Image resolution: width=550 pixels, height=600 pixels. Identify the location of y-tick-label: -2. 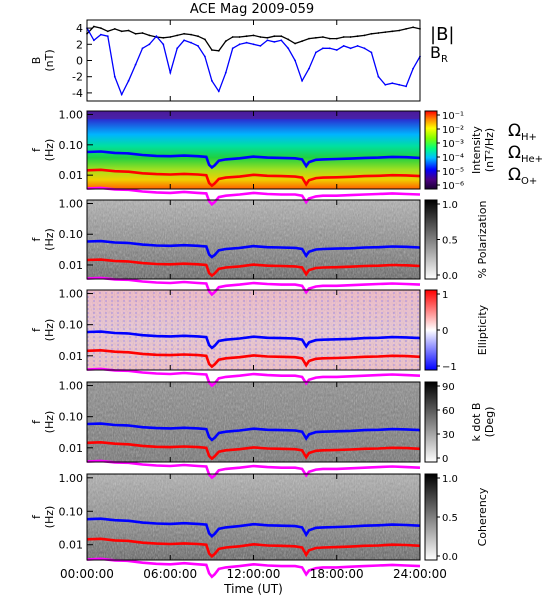
(77, 77).